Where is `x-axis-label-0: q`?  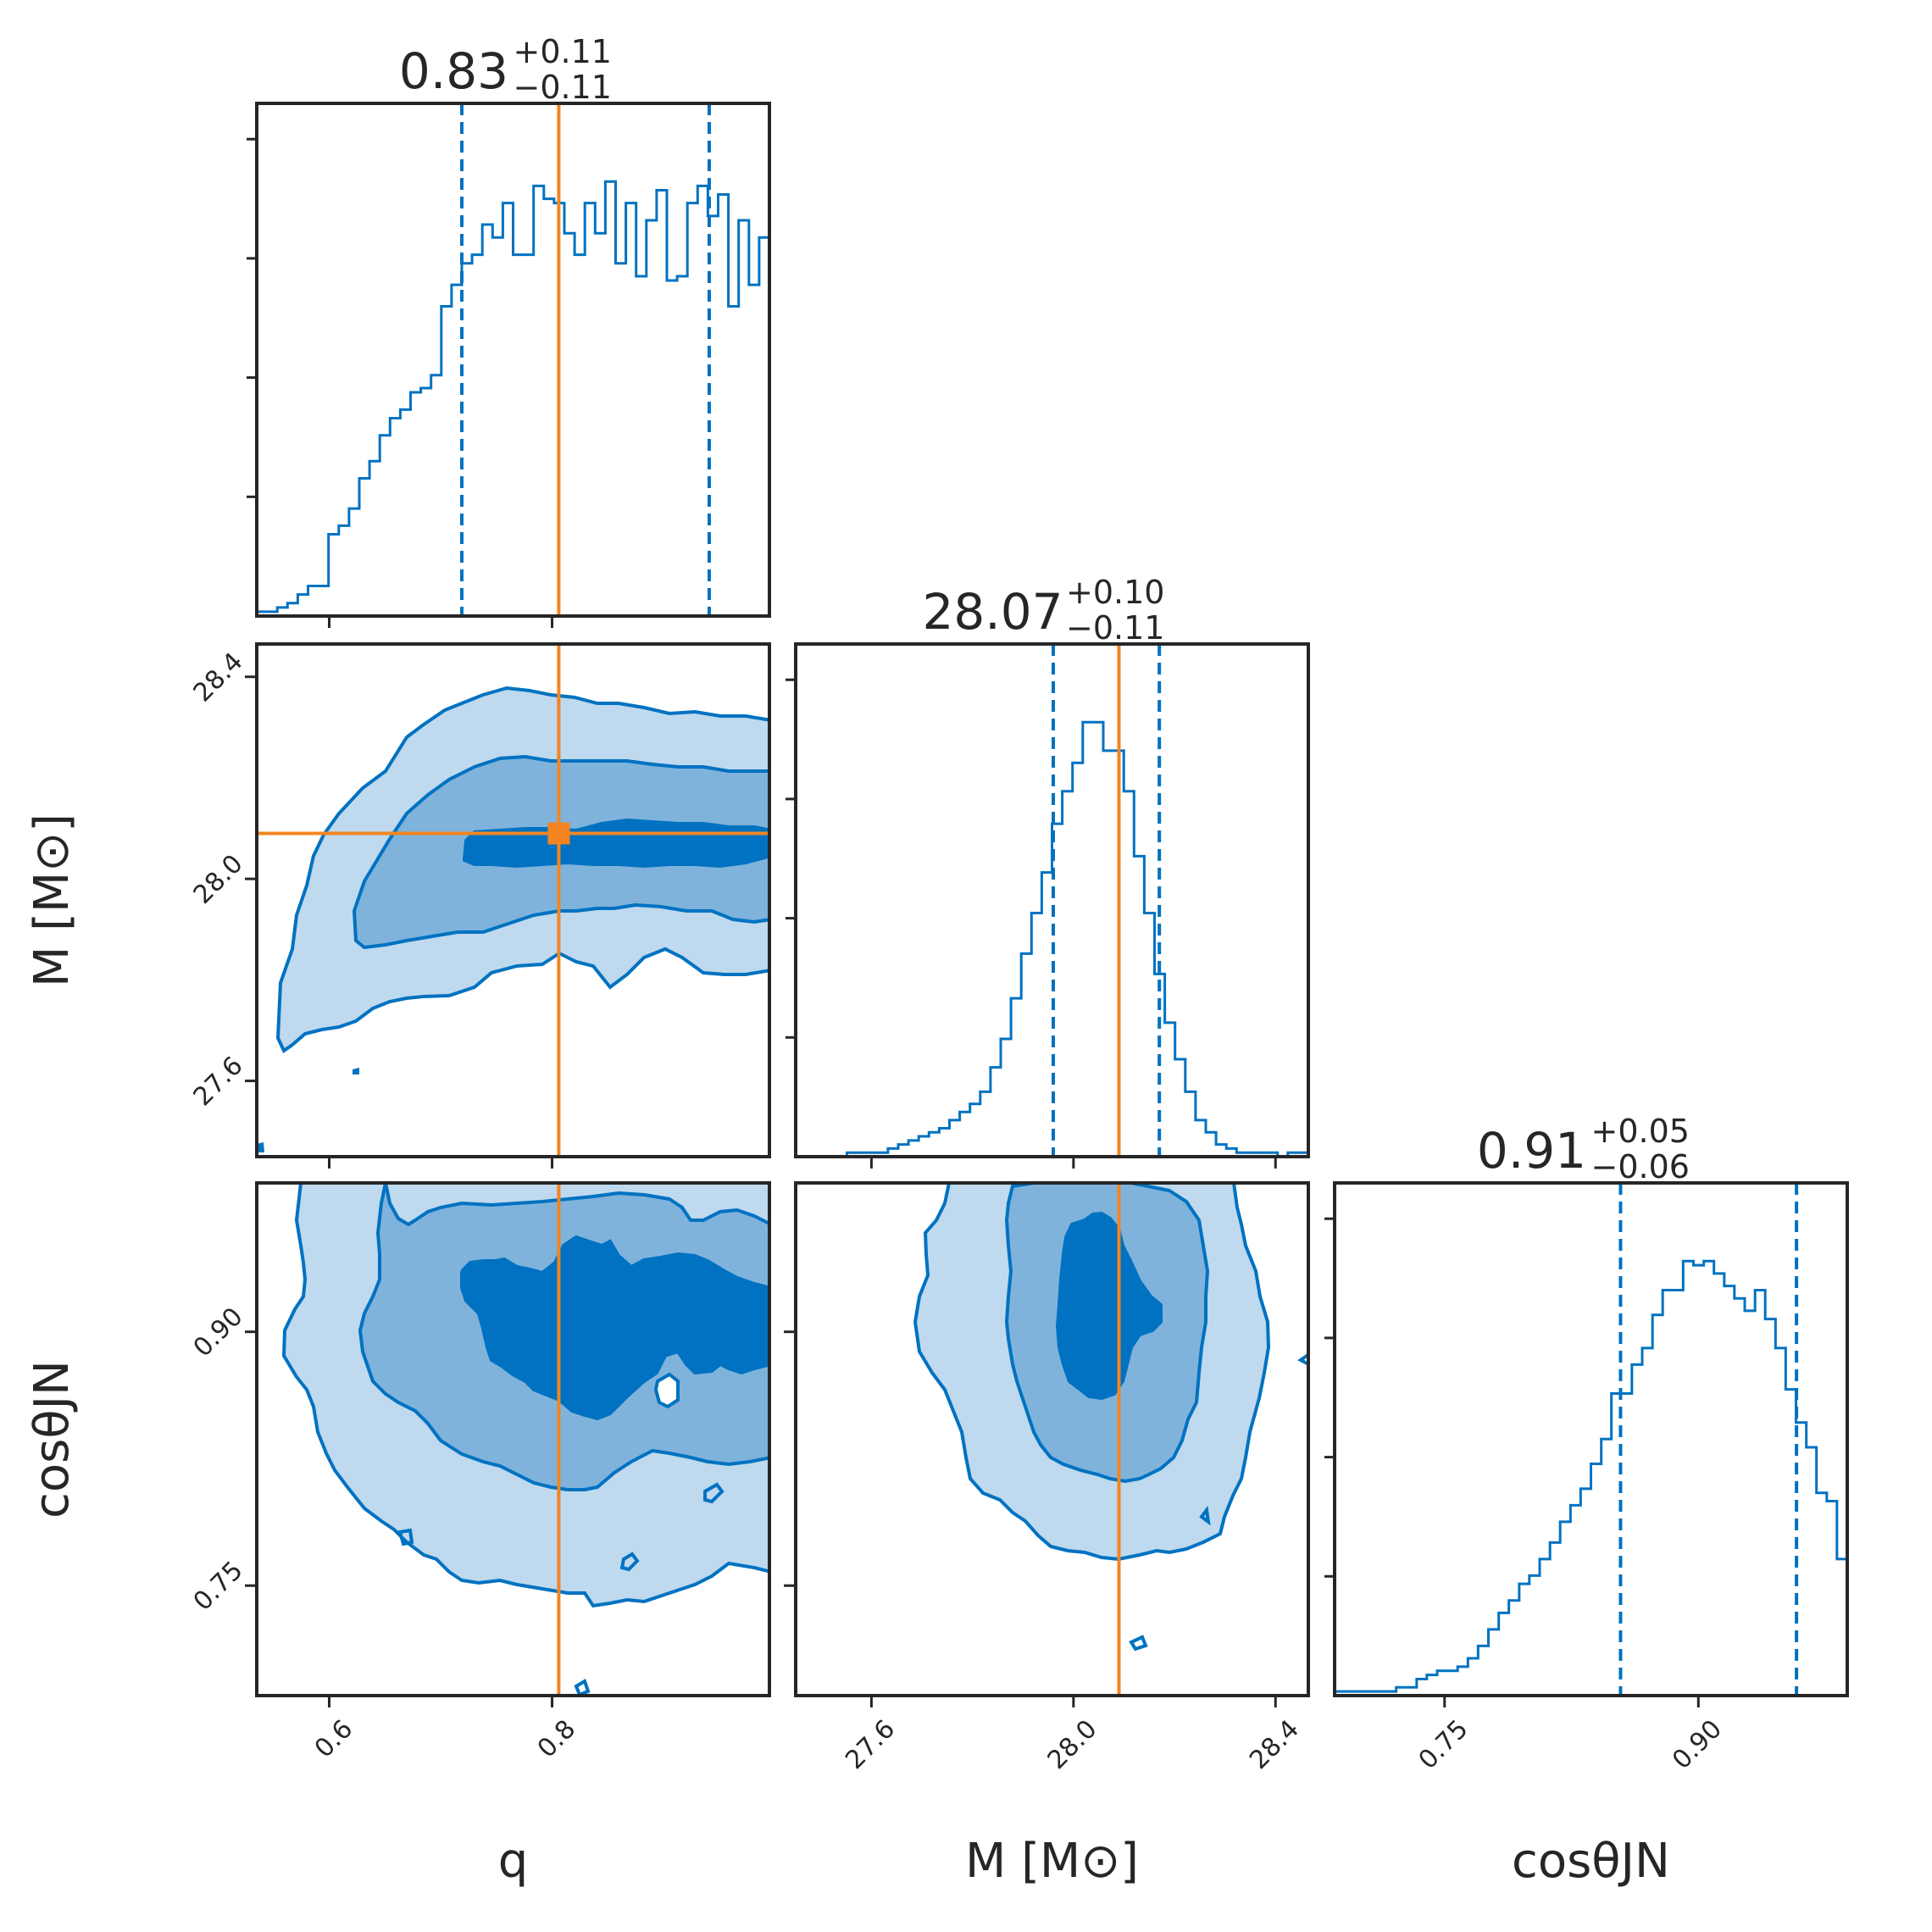 x-axis-label-0: q is located at coordinates (513, 1861).